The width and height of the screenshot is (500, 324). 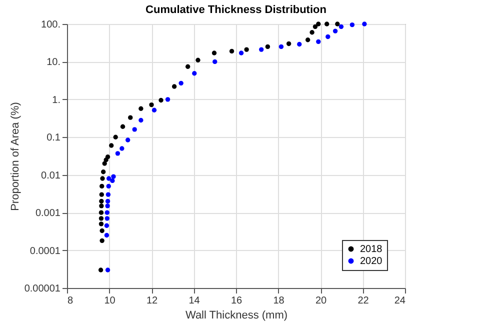 I want to click on y-tick-label: 0.001, so click(x=48, y=214).